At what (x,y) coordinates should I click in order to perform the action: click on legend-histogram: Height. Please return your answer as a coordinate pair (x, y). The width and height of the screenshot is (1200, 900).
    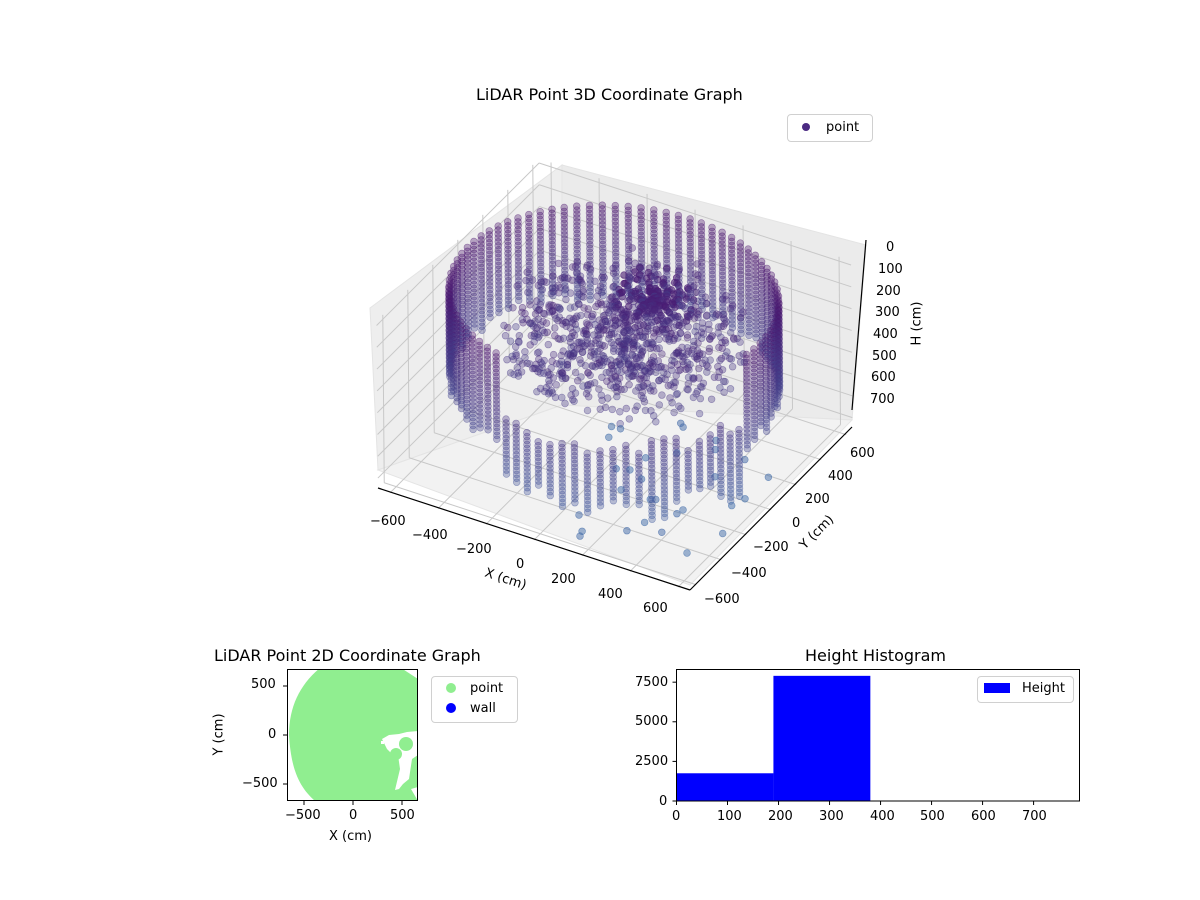
    Looking at the image, I should click on (1025, 689).